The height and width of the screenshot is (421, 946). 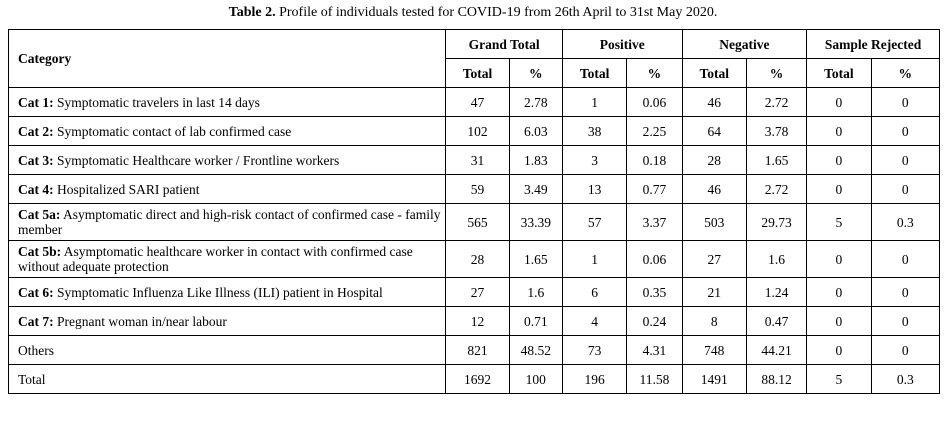 I want to click on value-cell: 21, so click(x=714, y=292).